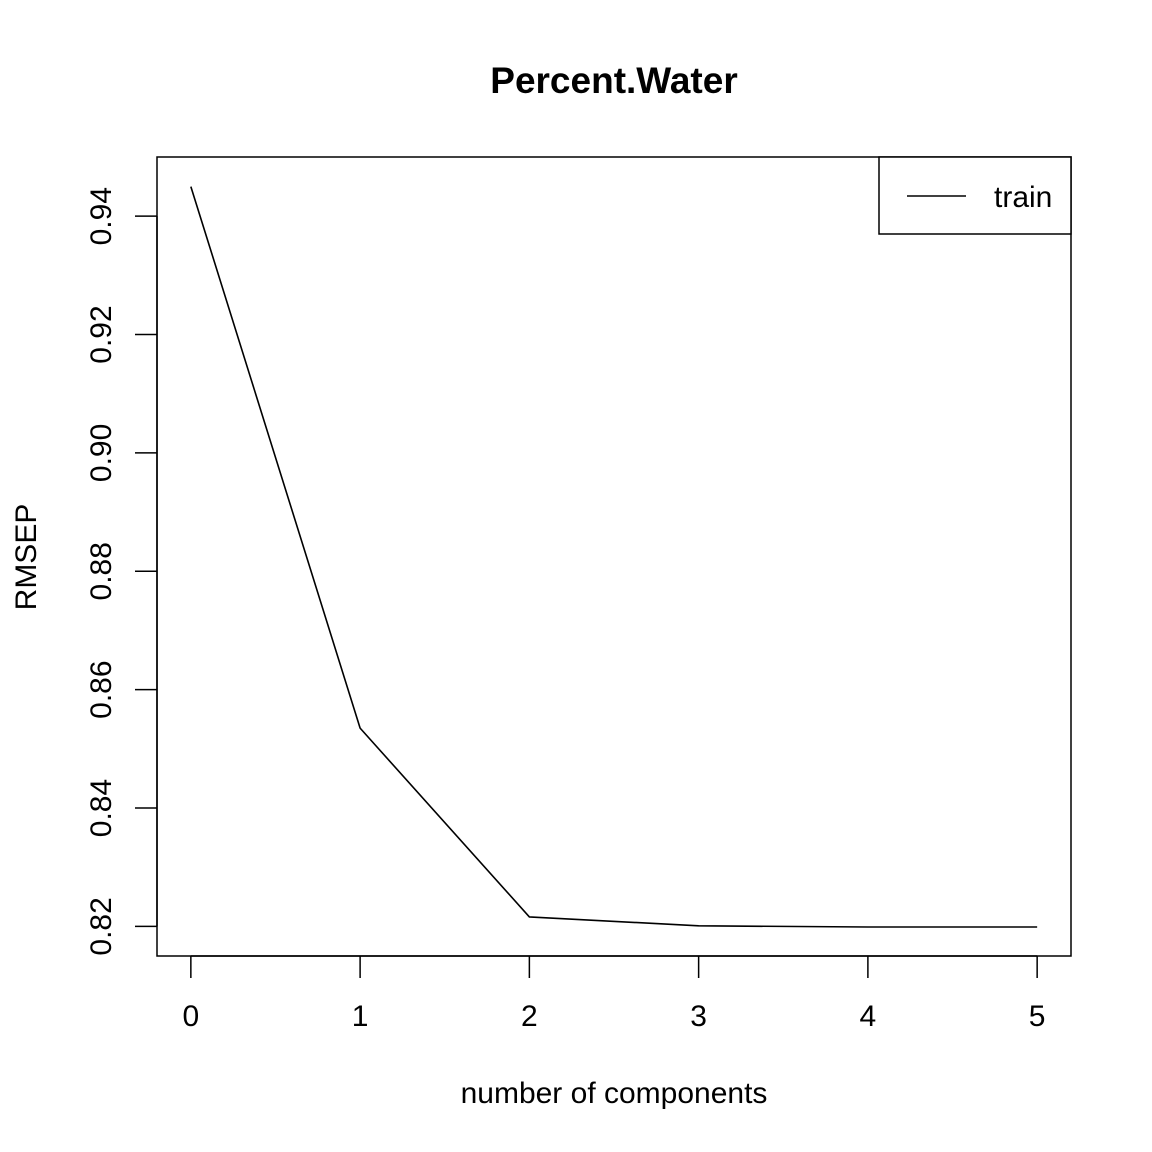  Describe the element at coordinates (1023, 197) in the screenshot. I see `legend-label-train: train` at that location.